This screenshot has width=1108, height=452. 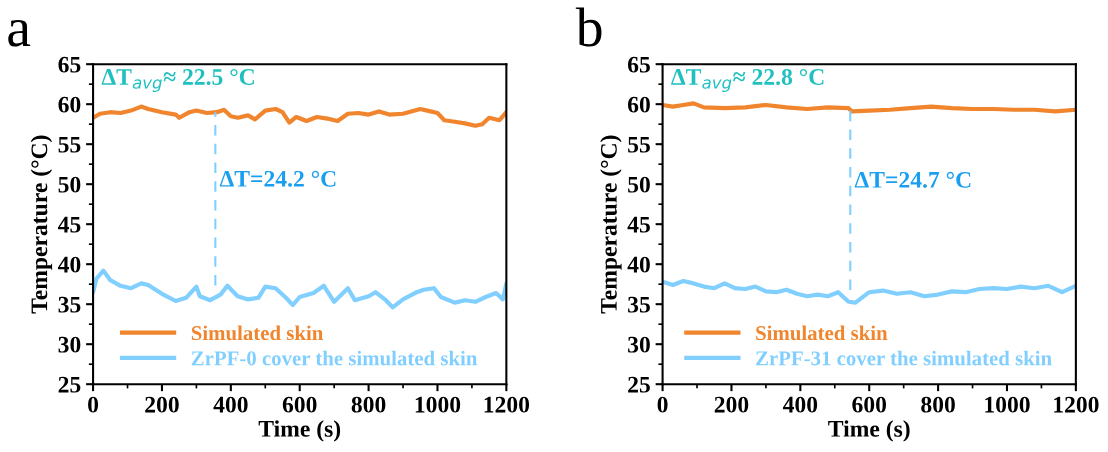 What do you see at coordinates (19, 33) in the screenshot?
I see `chart-title: a` at bounding box center [19, 33].